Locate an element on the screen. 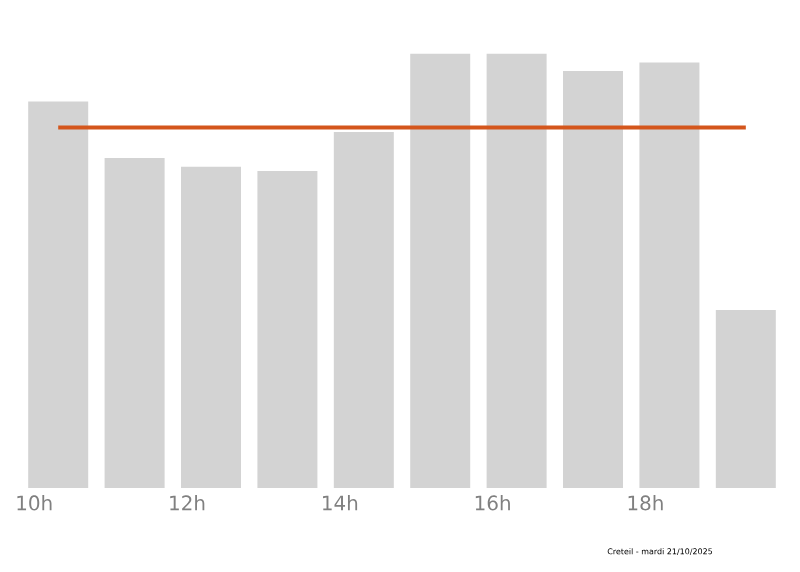 This screenshot has height=572, width=800. x-tick-label: 14h is located at coordinates (340, 503).